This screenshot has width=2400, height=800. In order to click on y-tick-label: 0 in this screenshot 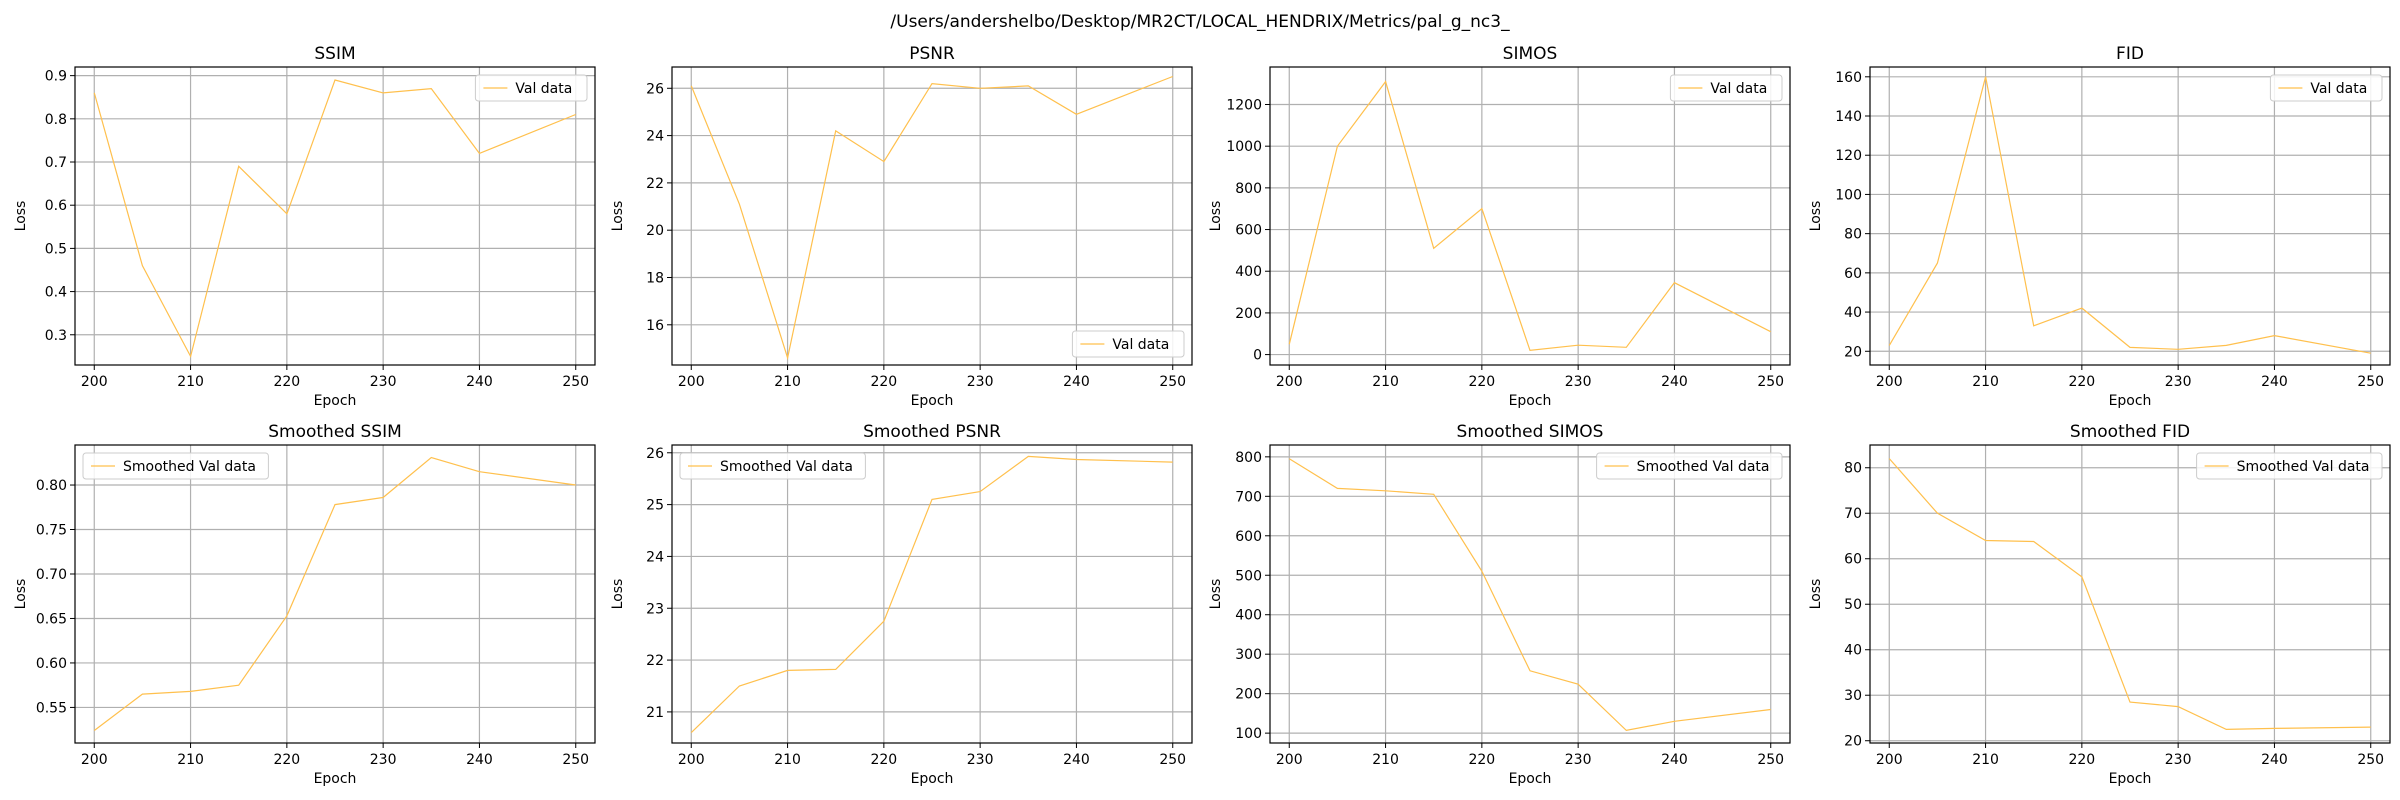, I will do `click(1257, 356)`.